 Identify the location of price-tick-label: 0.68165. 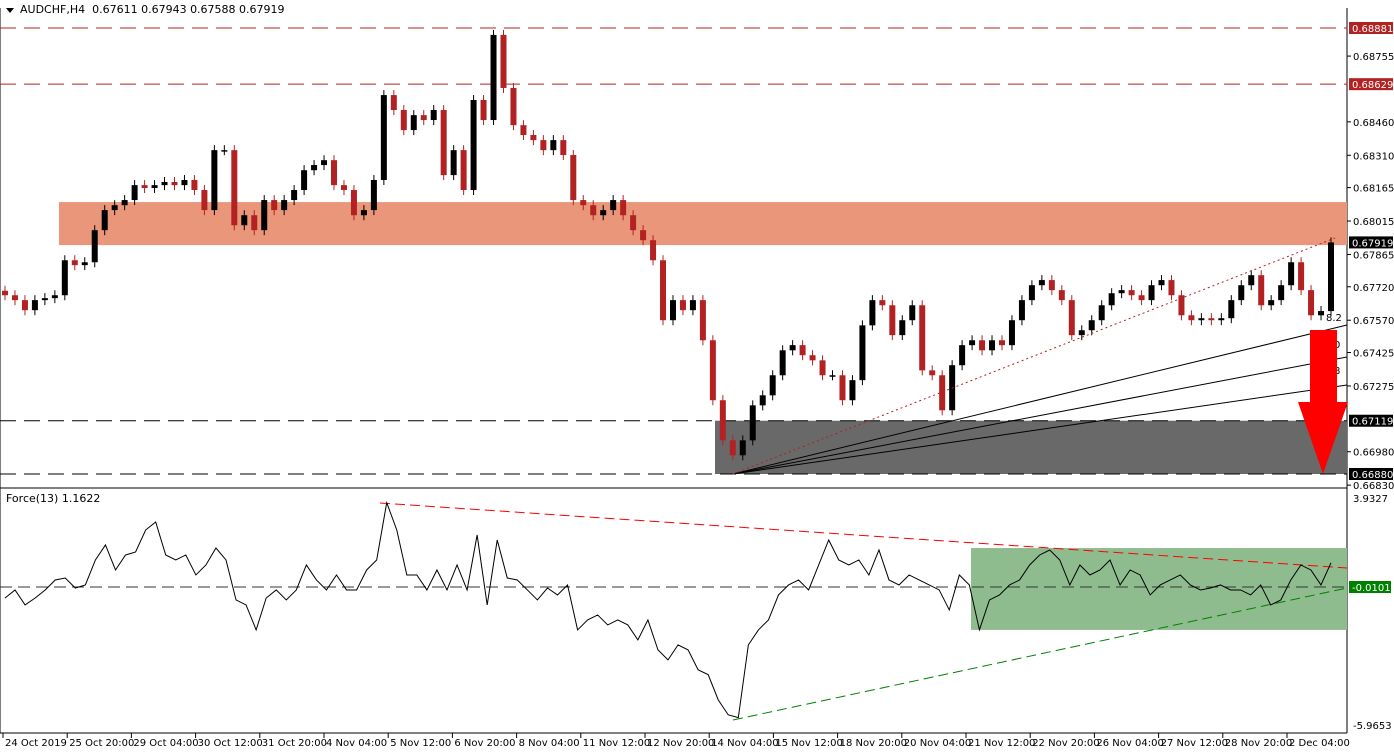
(1373, 189).